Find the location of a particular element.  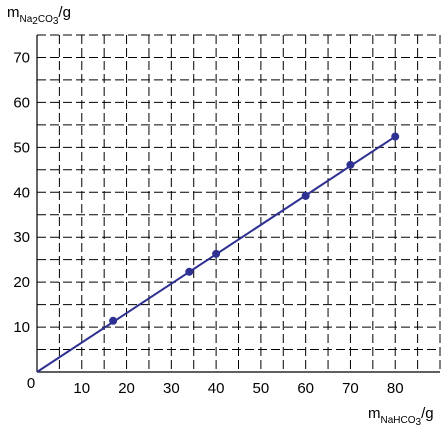

x-axis-title: mNaHCO3/g is located at coordinates (401, 416).